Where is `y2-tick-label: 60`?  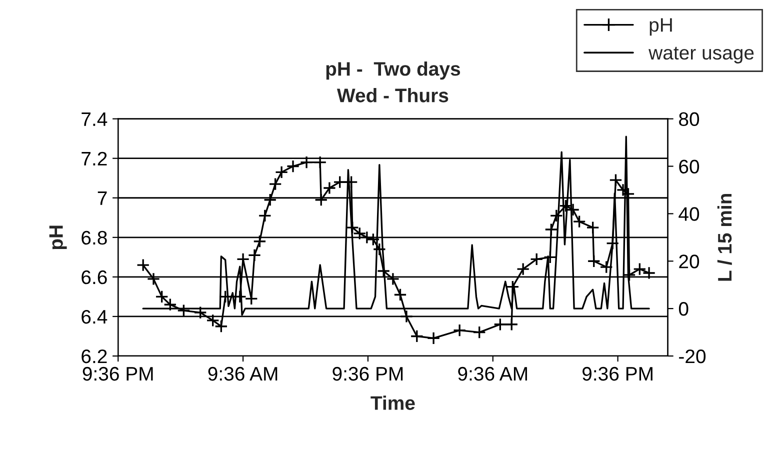 y2-tick-label: 60 is located at coordinates (689, 167).